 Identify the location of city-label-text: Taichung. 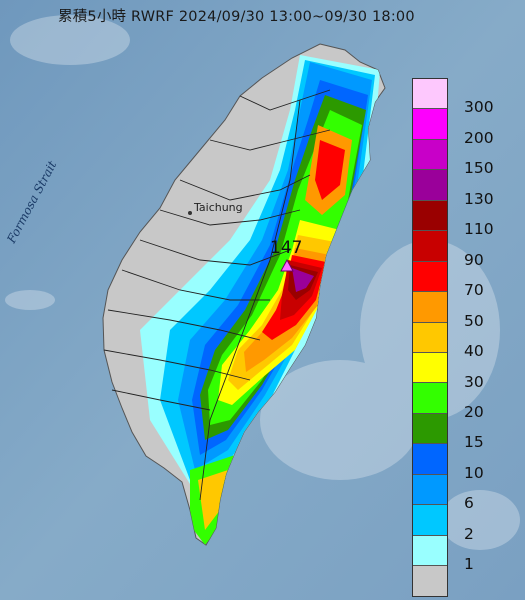
(218, 207).